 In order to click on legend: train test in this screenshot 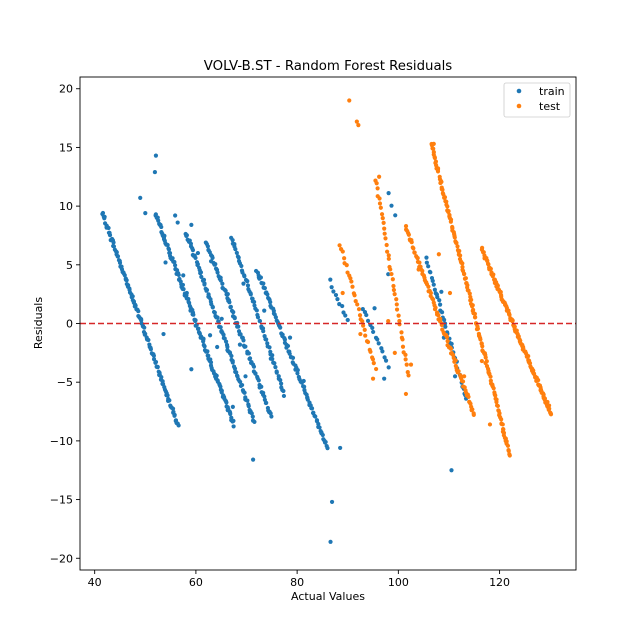, I will do `click(537, 100)`.